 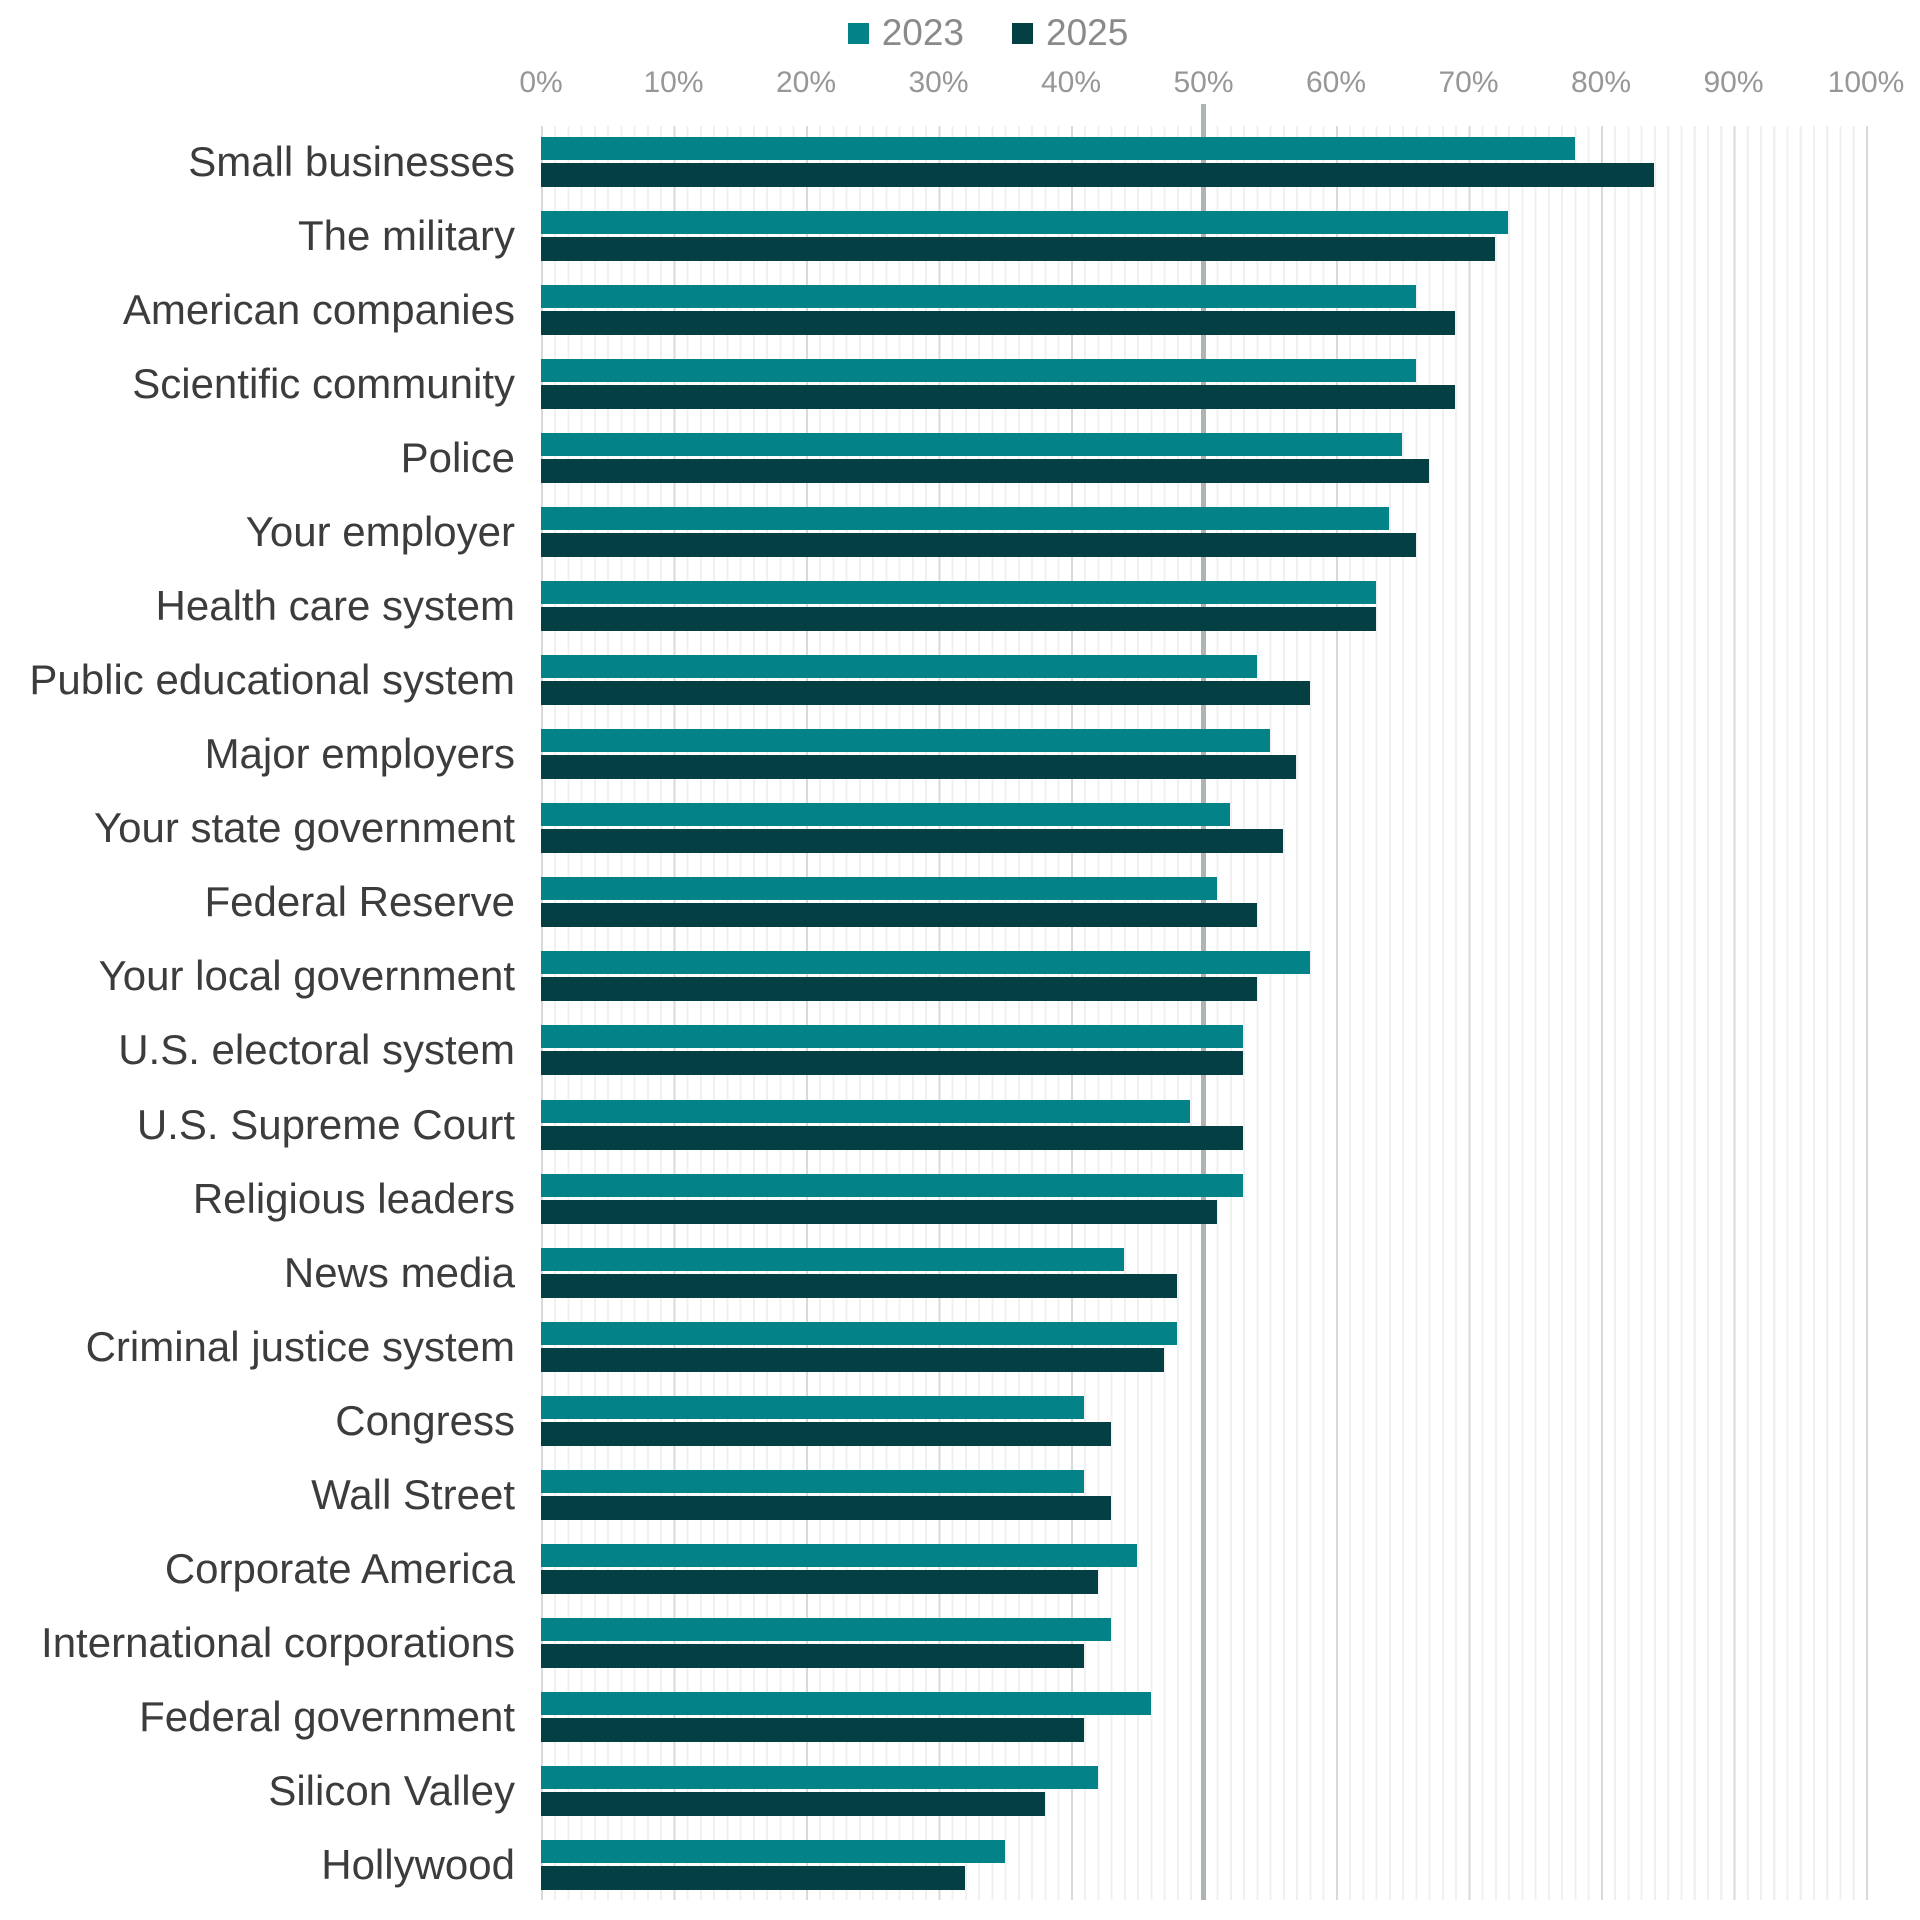 I want to click on category-label: Your employer, so click(x=380, y=531).